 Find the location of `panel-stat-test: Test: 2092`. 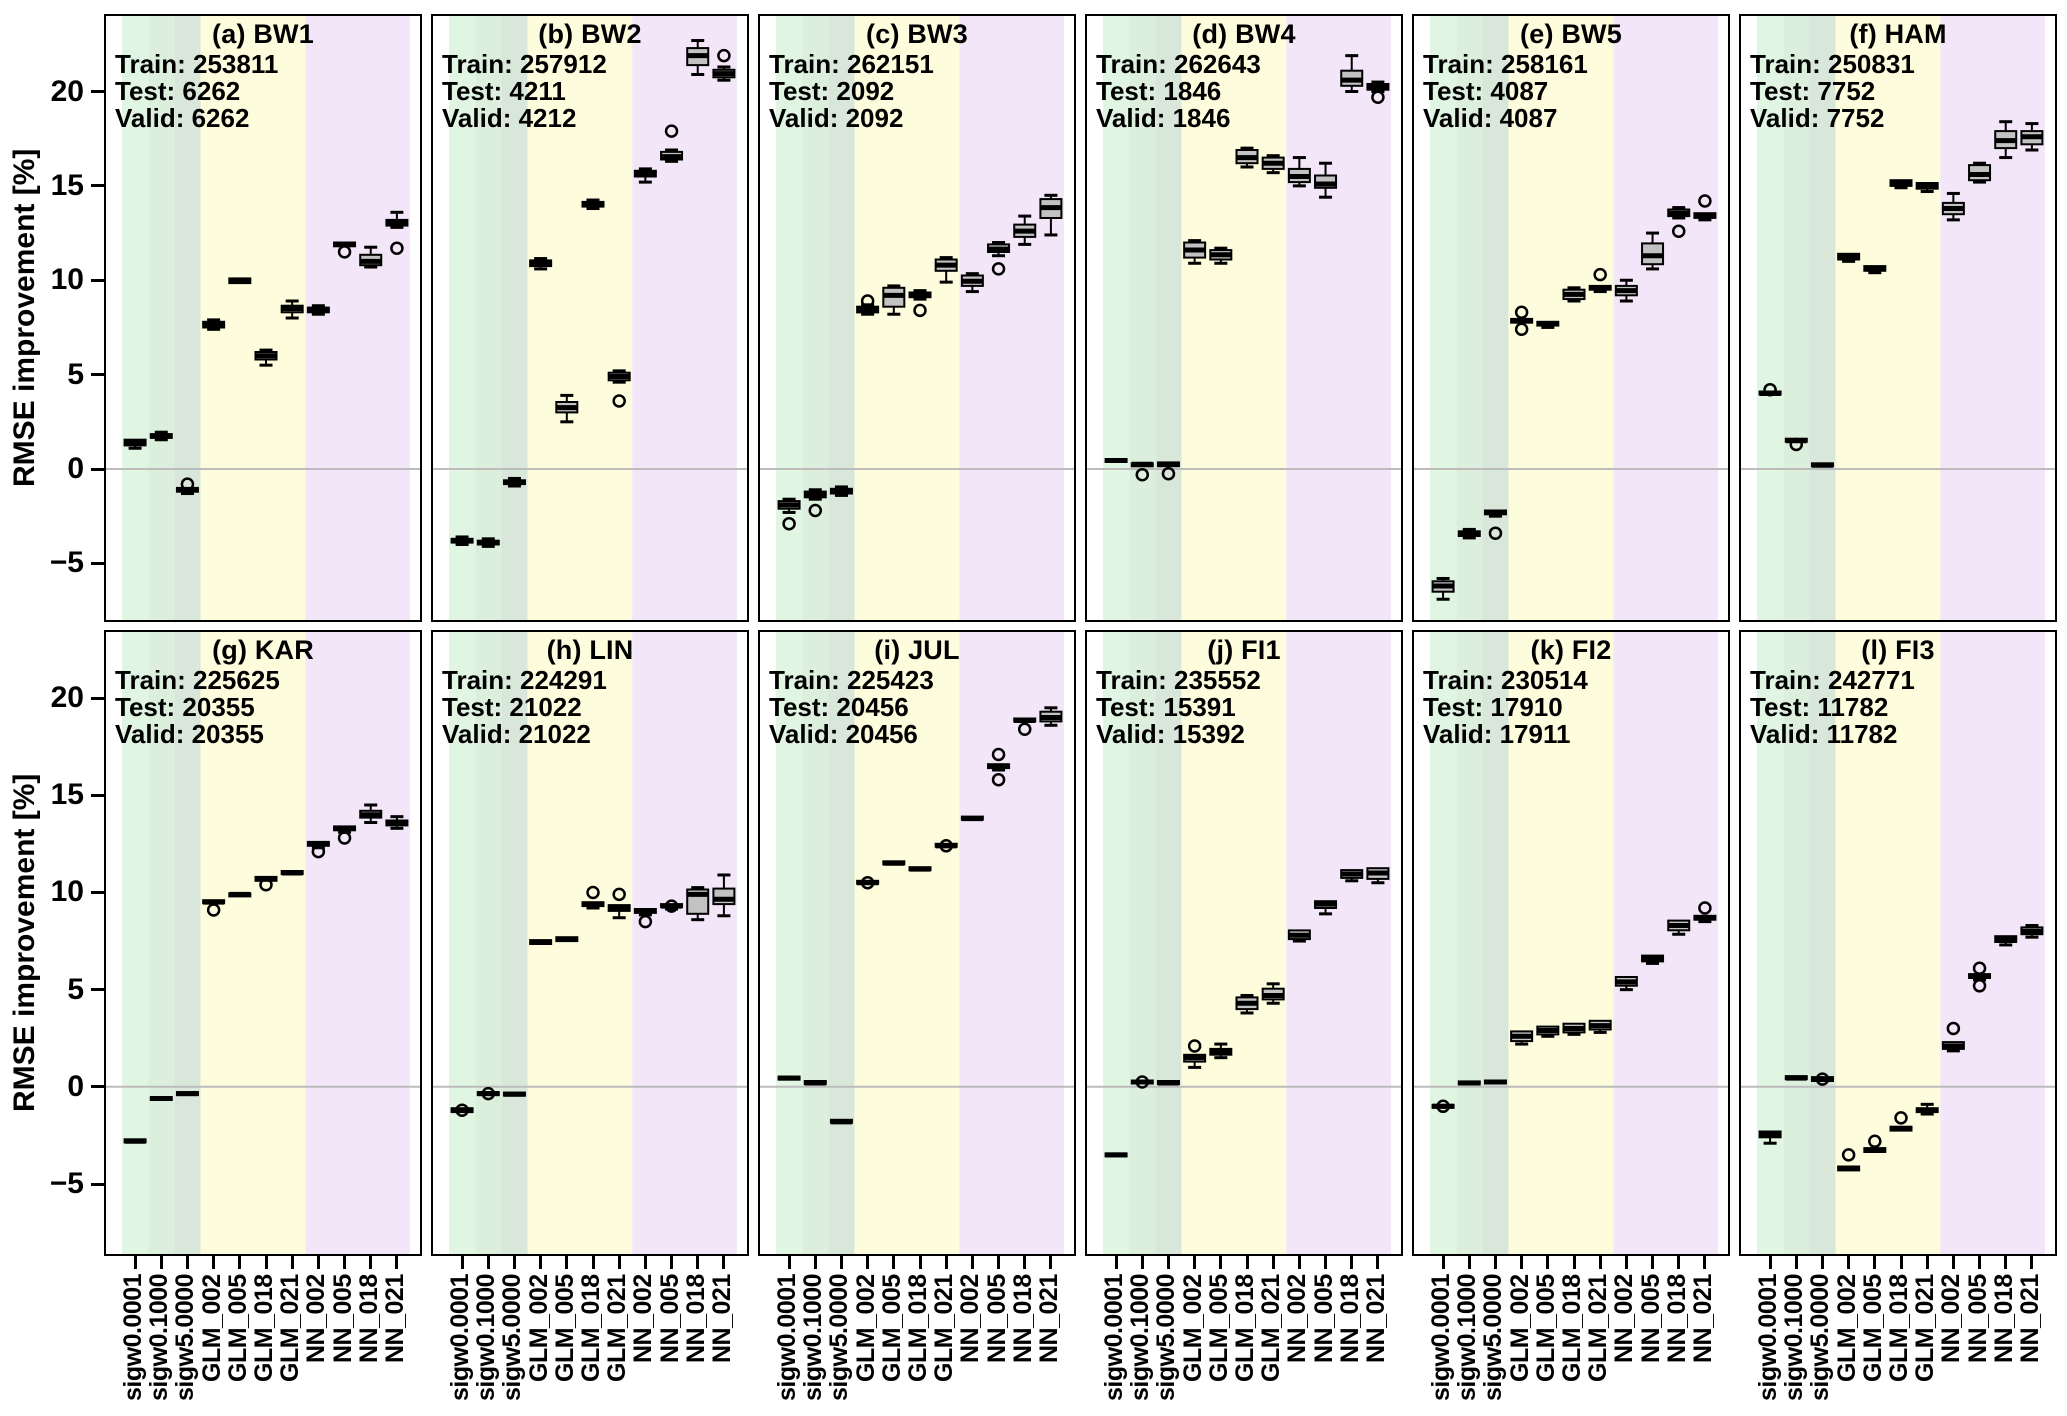

panel-stat-test: Test: 2092 is located at coordinates (832, 91).